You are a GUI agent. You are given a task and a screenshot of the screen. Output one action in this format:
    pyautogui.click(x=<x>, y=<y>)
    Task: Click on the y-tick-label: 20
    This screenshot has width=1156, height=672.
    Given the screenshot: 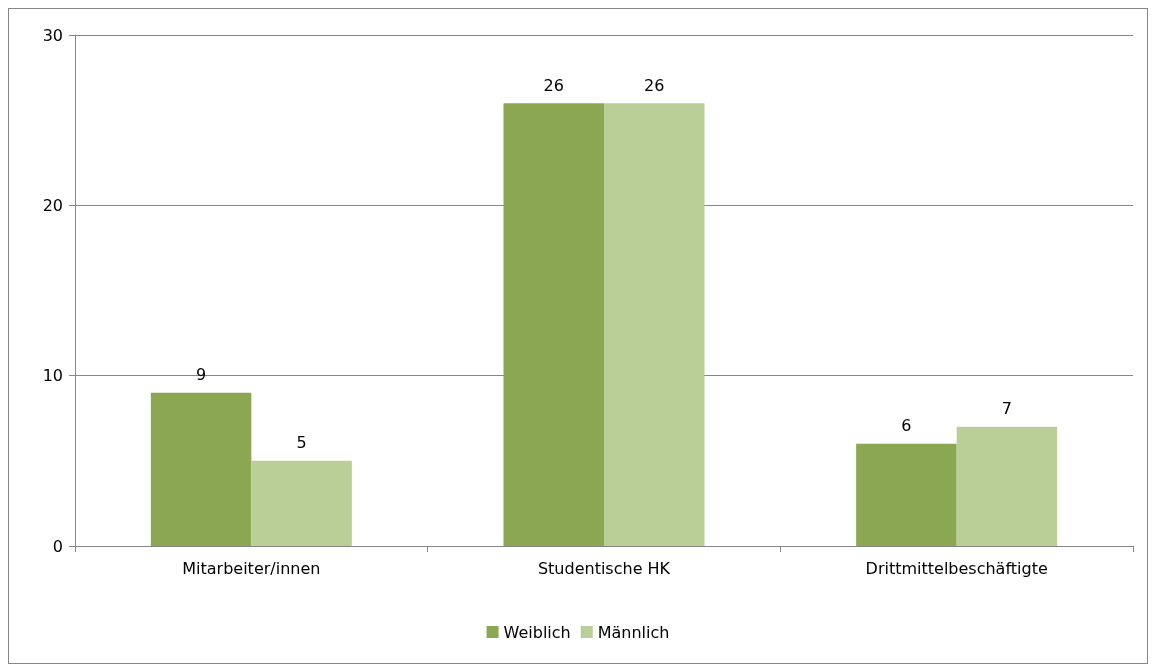 What is the action you would take?
    pyautogui.click(x=52, y=205)
    